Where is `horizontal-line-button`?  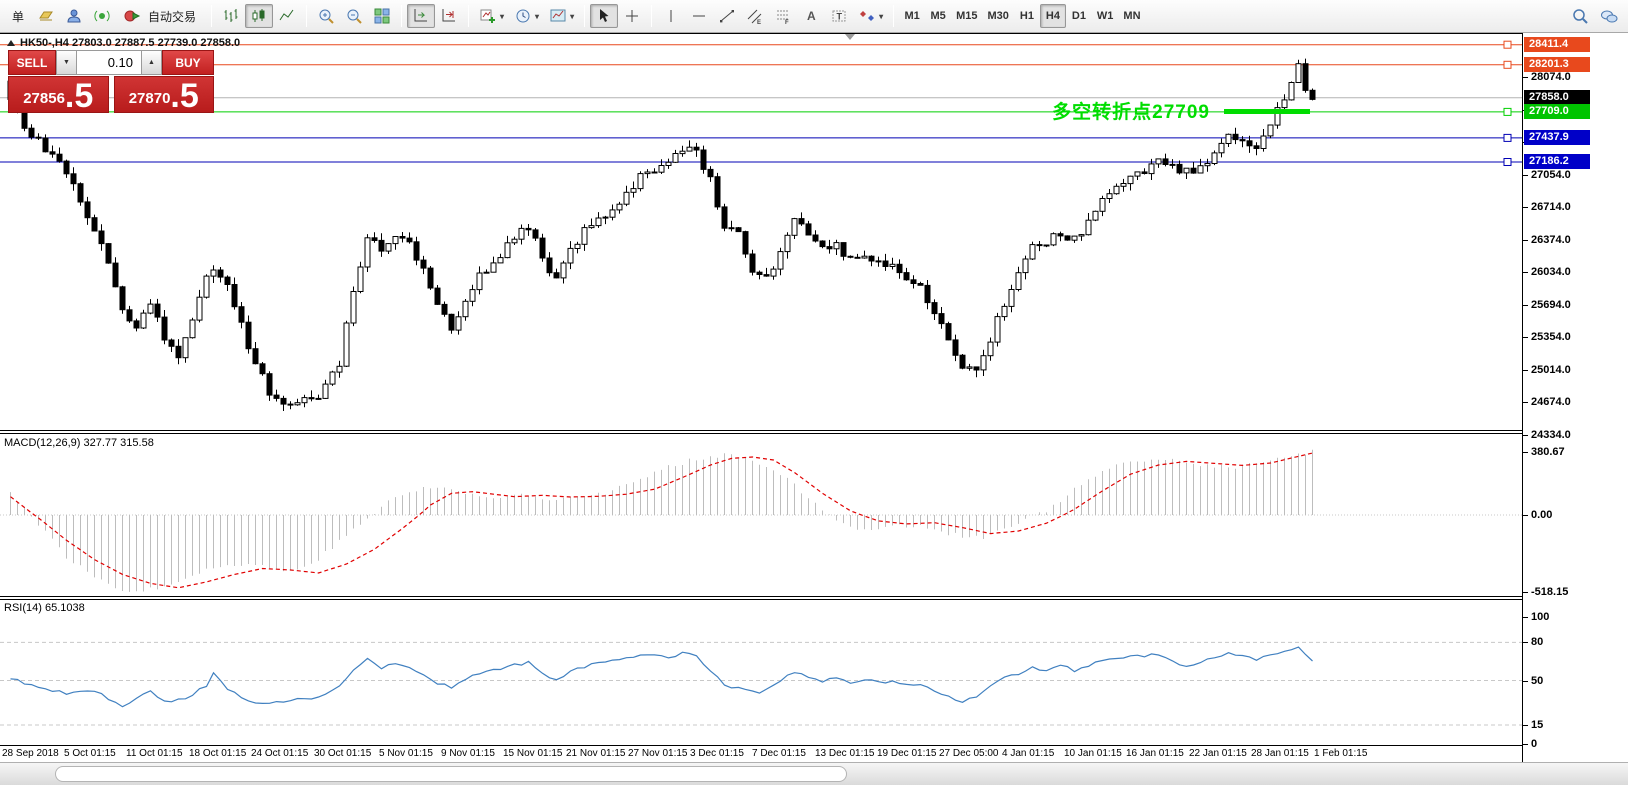
horizontal-line-button is located at coordinates (699, 16).